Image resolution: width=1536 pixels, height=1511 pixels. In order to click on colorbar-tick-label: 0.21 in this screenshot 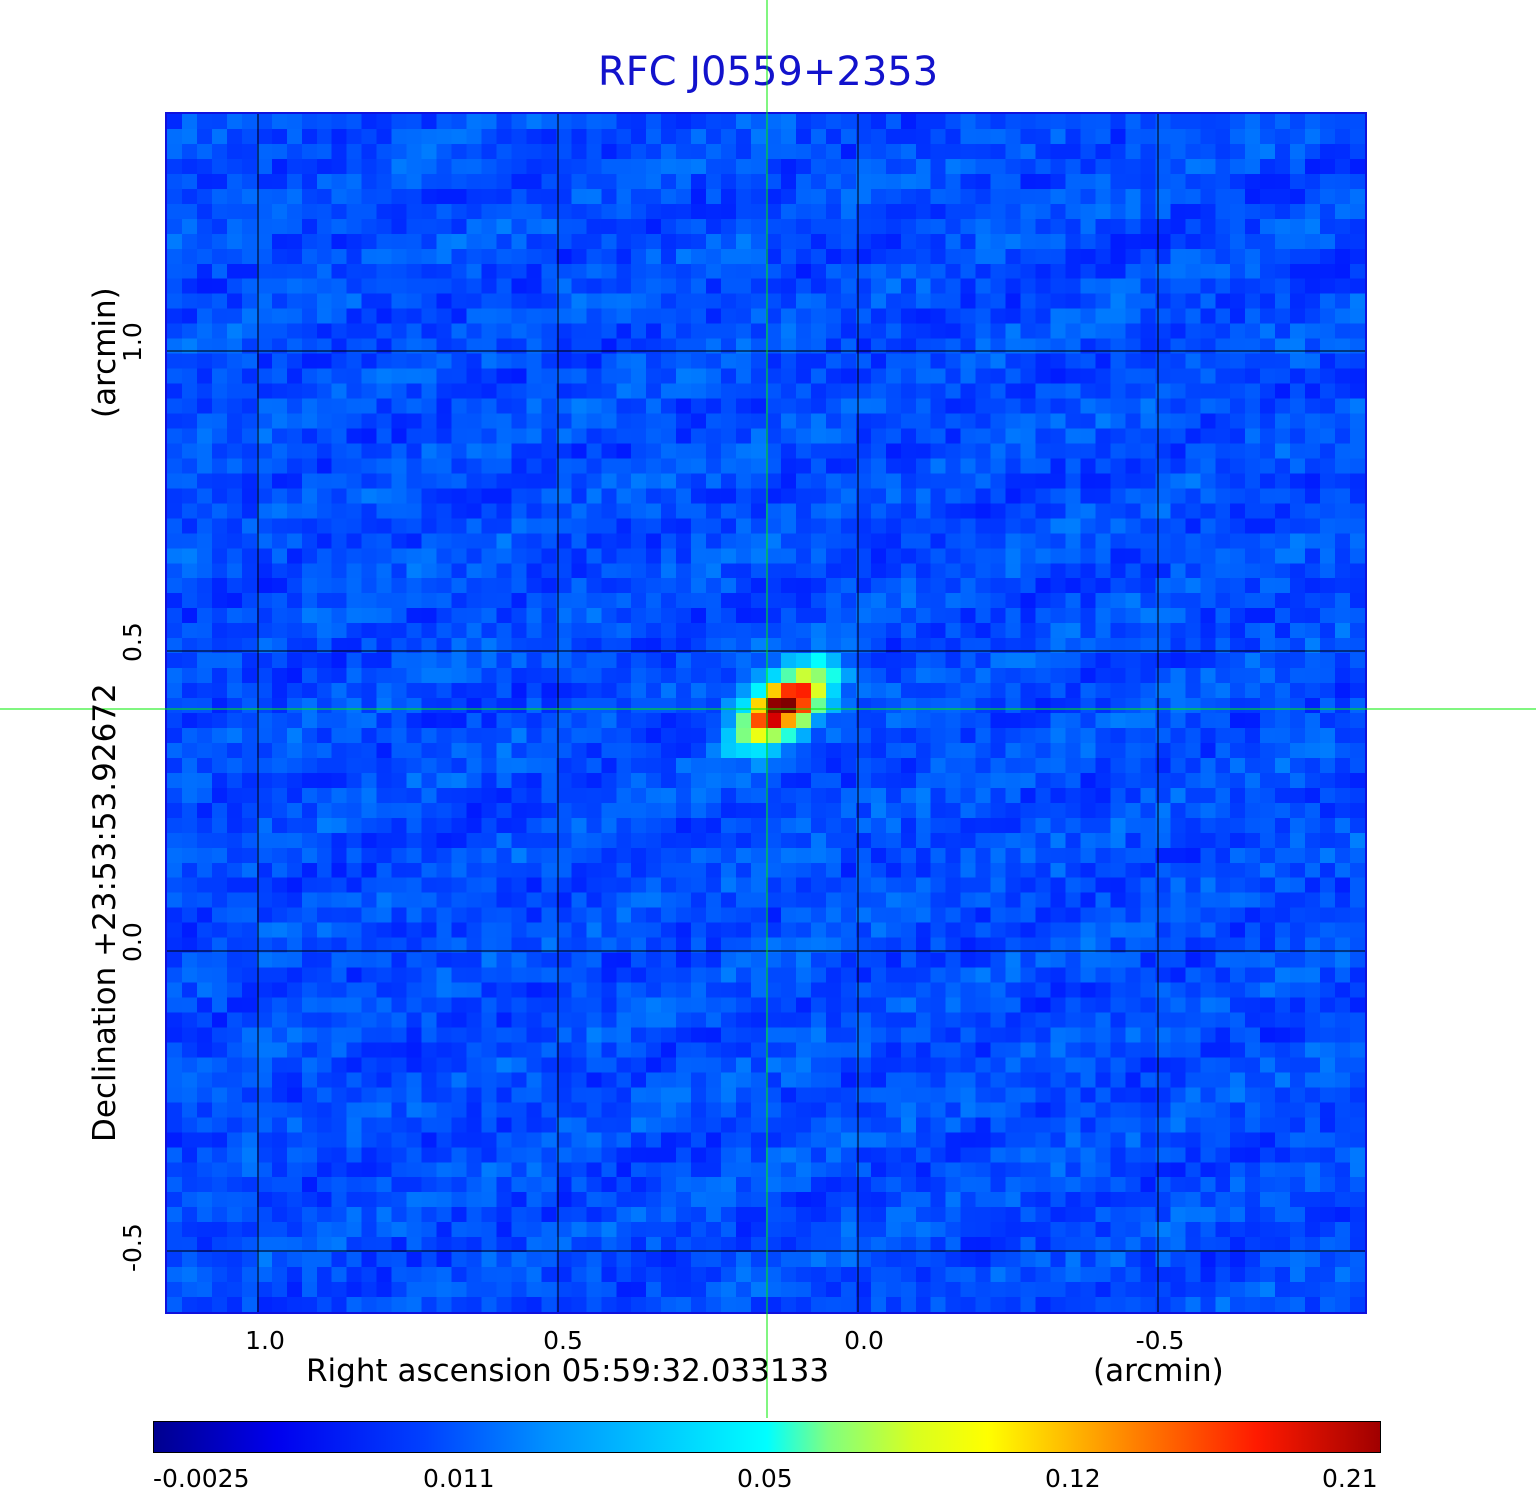, I will do `click(1350, 1478)`.